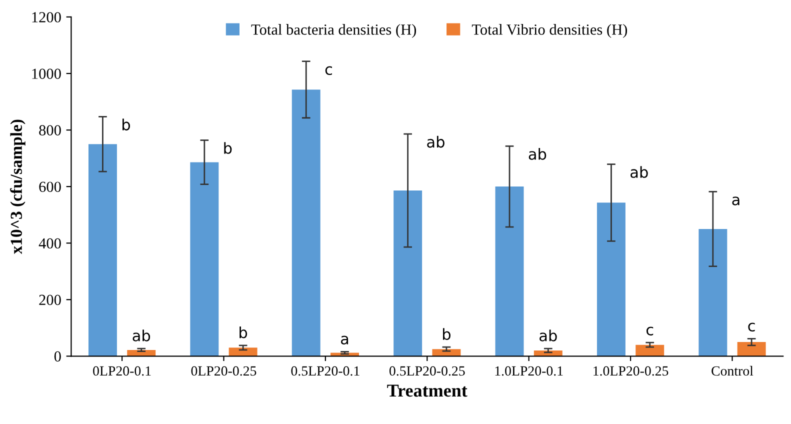  I want to click on x-tick-label: 0LP20-0.1, so click(122, 371).